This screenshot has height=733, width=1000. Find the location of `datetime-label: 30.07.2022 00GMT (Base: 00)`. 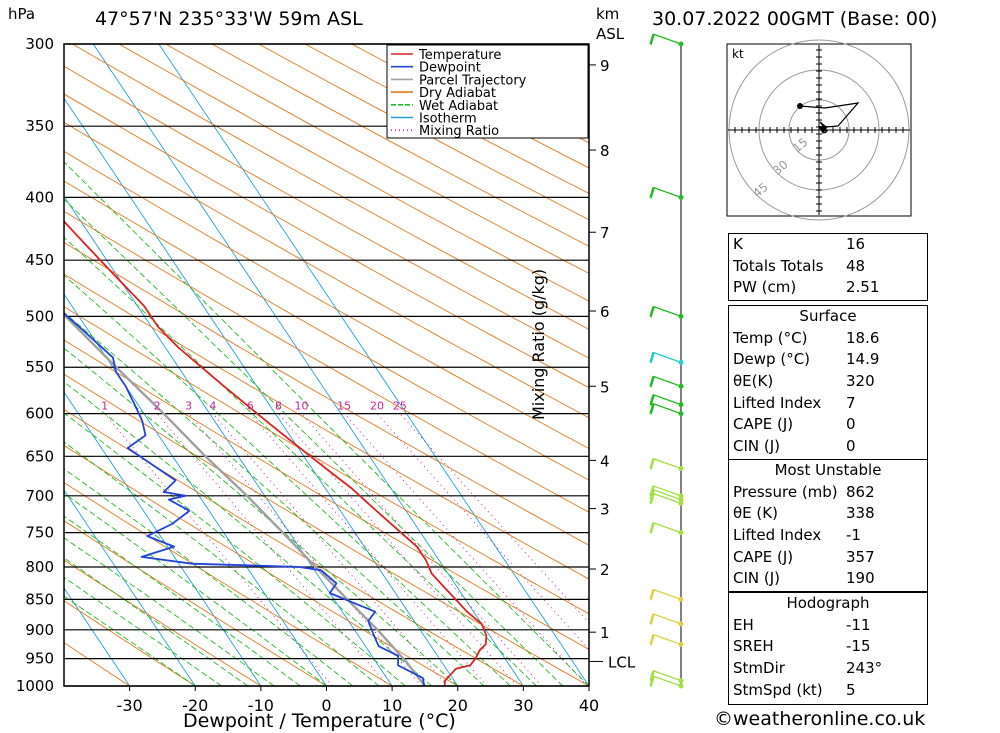

datetime-label: 30.07.2022 00GMT (Base: 00) is located at coordinates (794, 19).